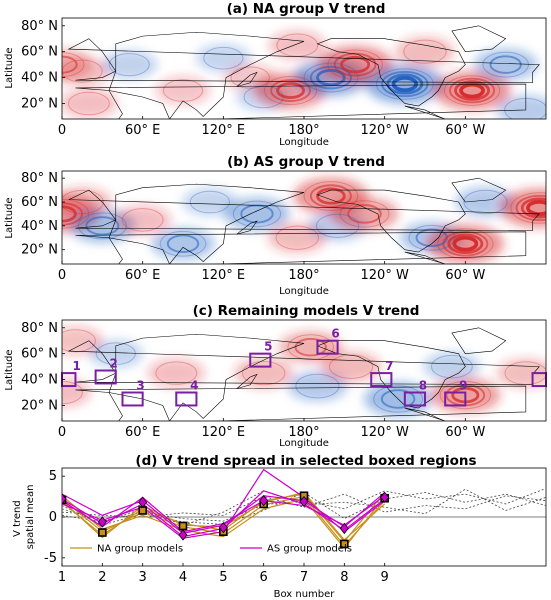 This screenshot has width=551, height=600. Describe the element at coordinates (102, 577) in the screenshot. I see `xtick-label: 2` at that location.